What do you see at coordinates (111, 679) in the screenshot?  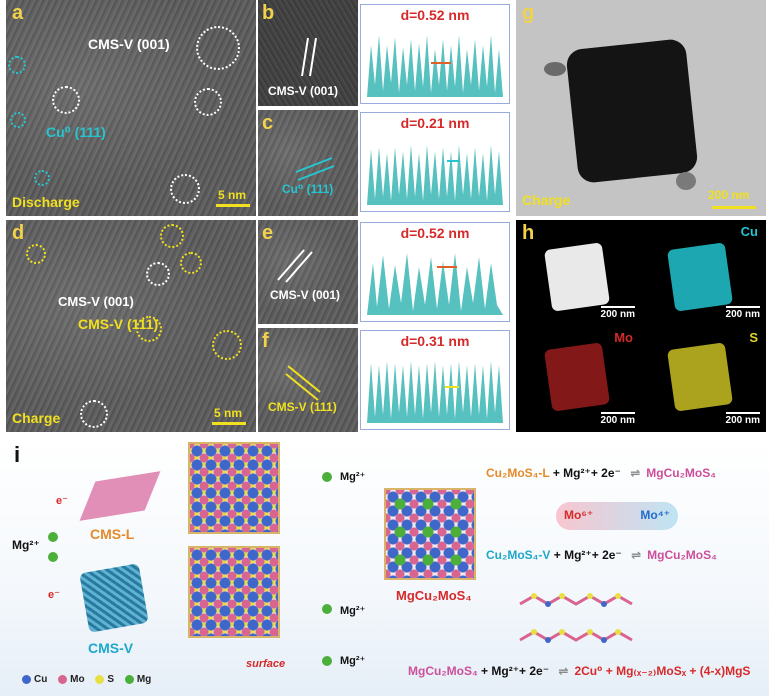 I see `legend-s: S` at bounding box center [111, 679].